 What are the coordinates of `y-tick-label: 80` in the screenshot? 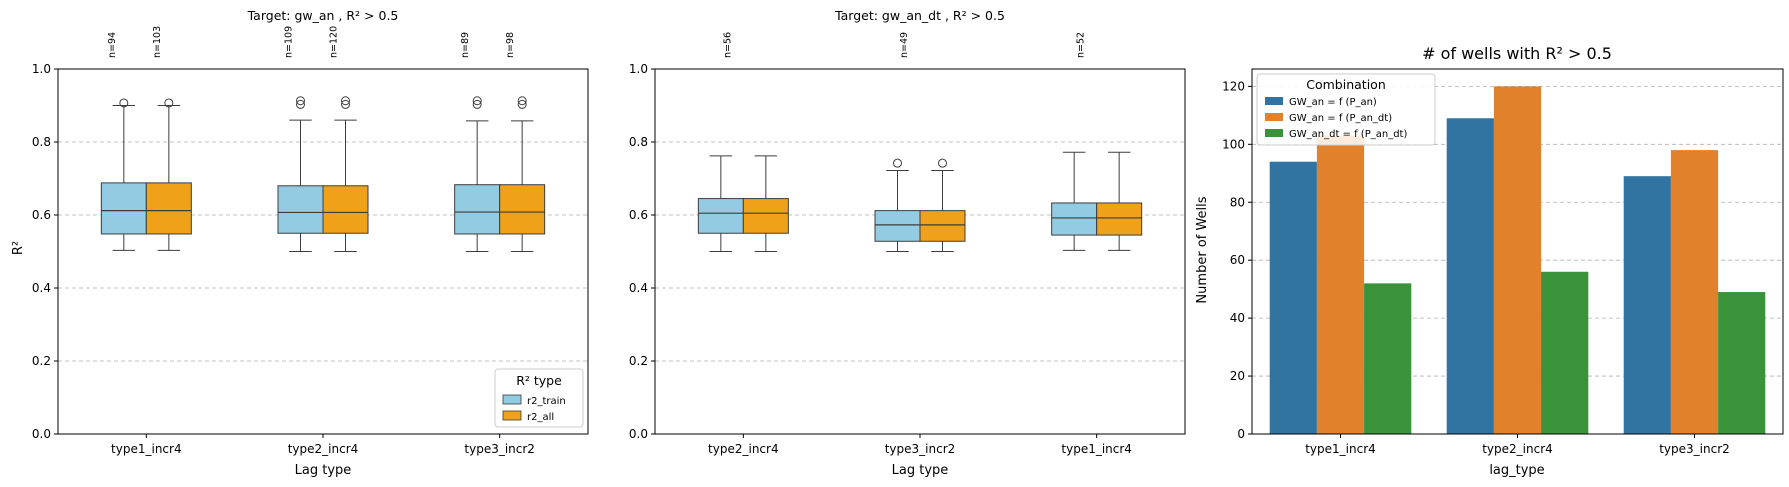 It's located at (1237, 202).